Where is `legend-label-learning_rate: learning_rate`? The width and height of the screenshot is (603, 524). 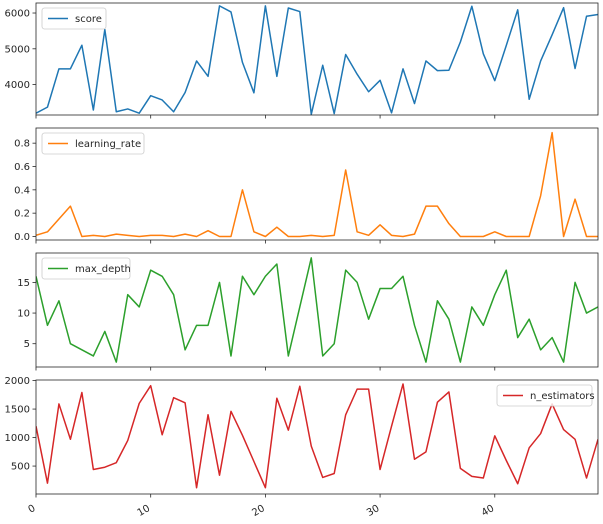 legend-label-learning_rate: learning_rate is located at coordinates (108, 144).